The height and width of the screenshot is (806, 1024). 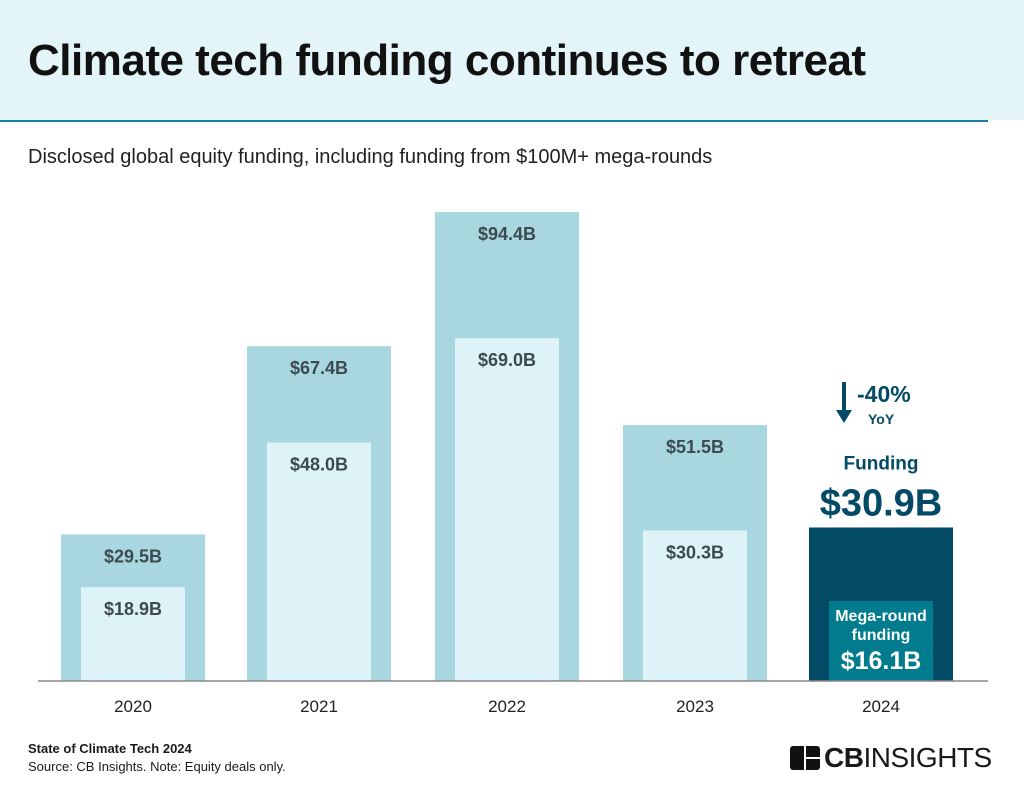 What do you see at coordinates (881, 706) in the screenshot?
I see `x-tick-label: 2024` at bounding box center [881, 706].